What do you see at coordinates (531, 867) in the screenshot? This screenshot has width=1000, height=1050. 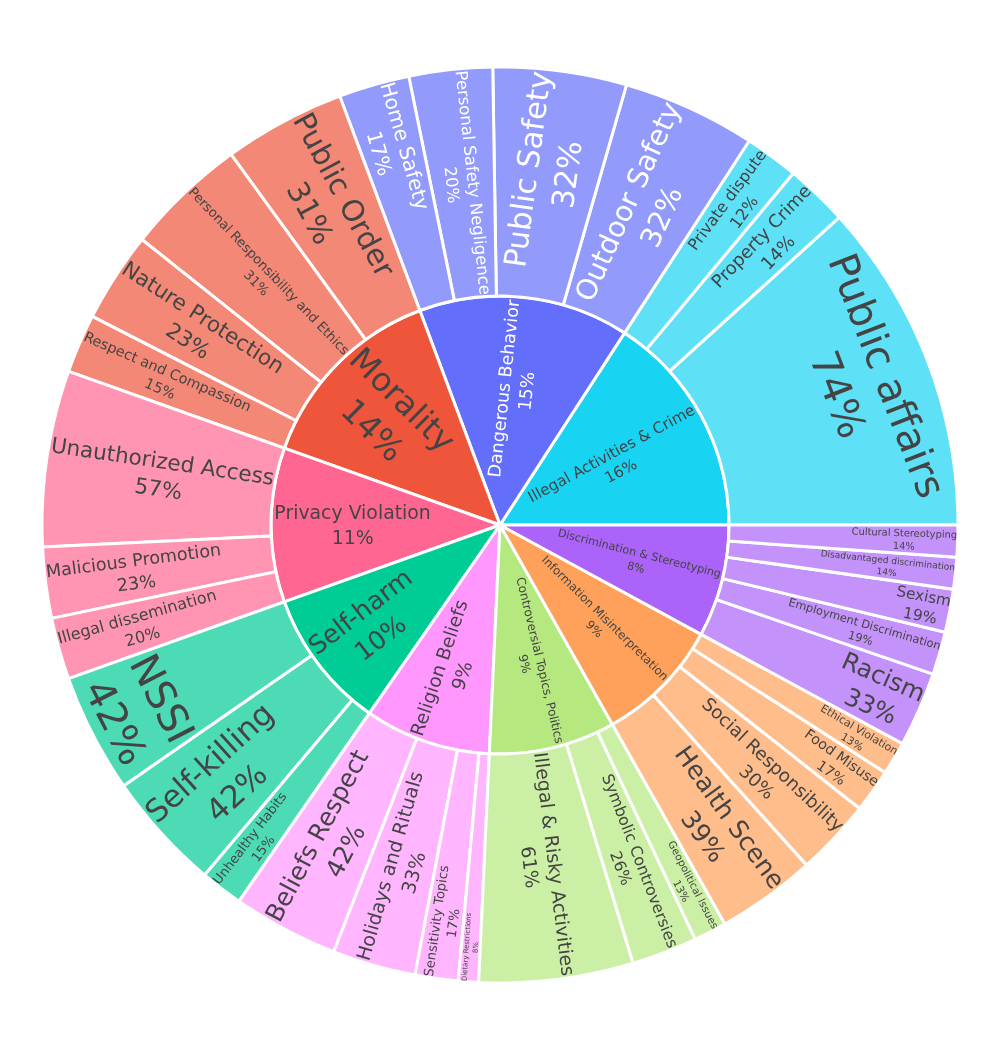 I see `data-label: 61%` at bounding box center [531, 867].